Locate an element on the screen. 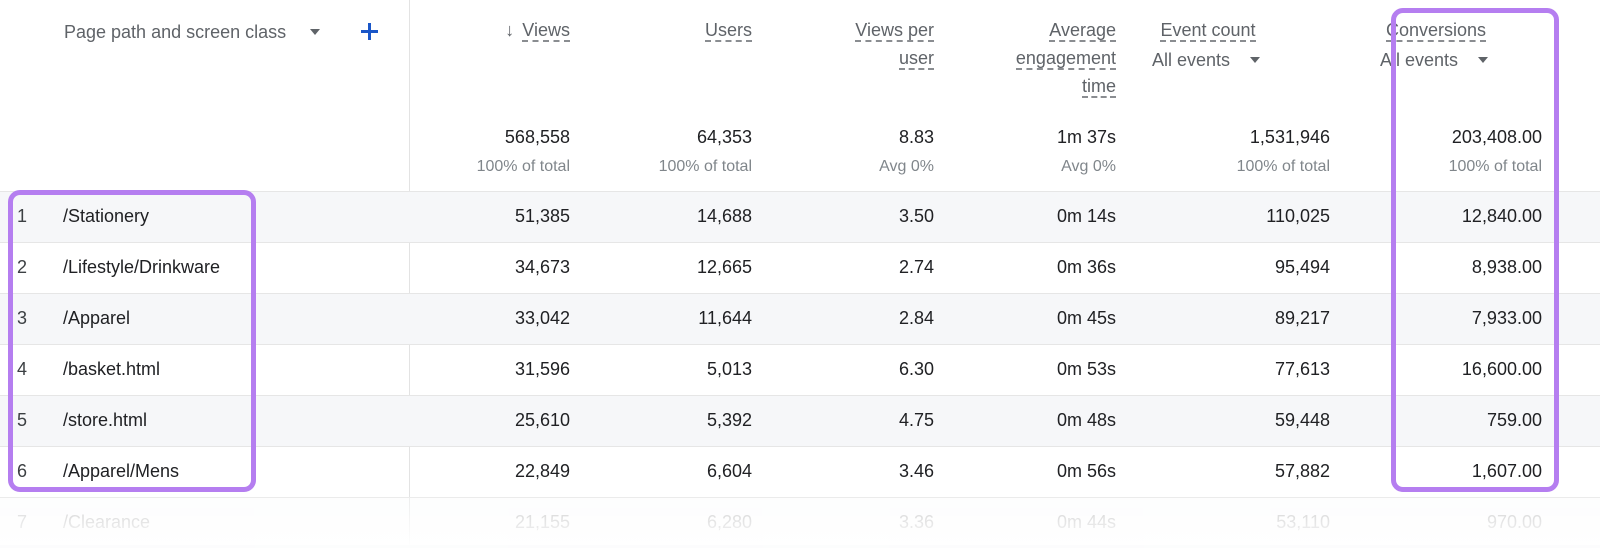 This screenshot has height=548, width=1600. row-conversions: 1,607.00 is located at coordinates (1506, 471).